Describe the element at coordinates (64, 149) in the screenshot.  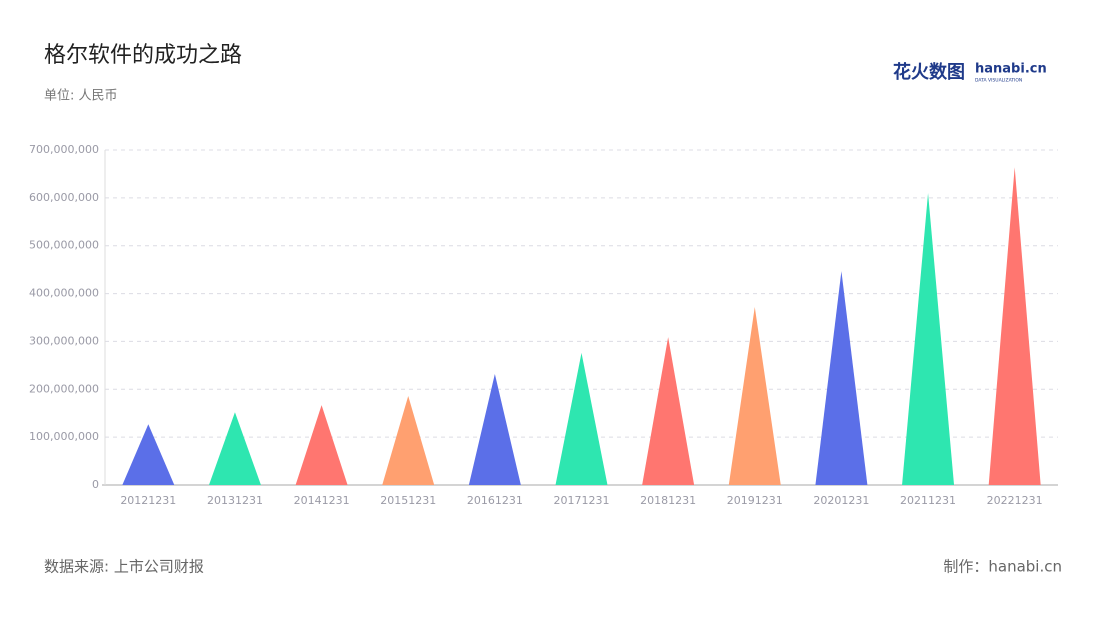
I see `y-tick-label: 700,000,000` at that location.